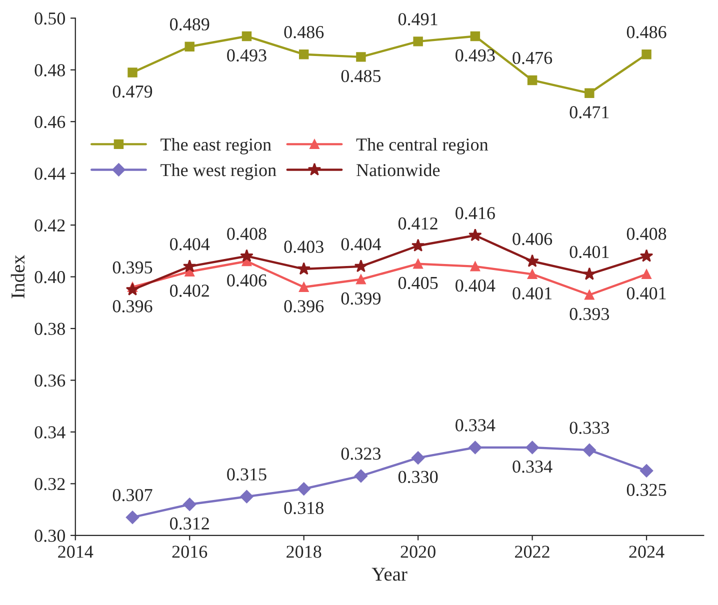 This screenshot has width=718, height=605. Describe the element at coordinates (49, 18) in the screenshot. I see `y-tick-label: 0.50` at that location.